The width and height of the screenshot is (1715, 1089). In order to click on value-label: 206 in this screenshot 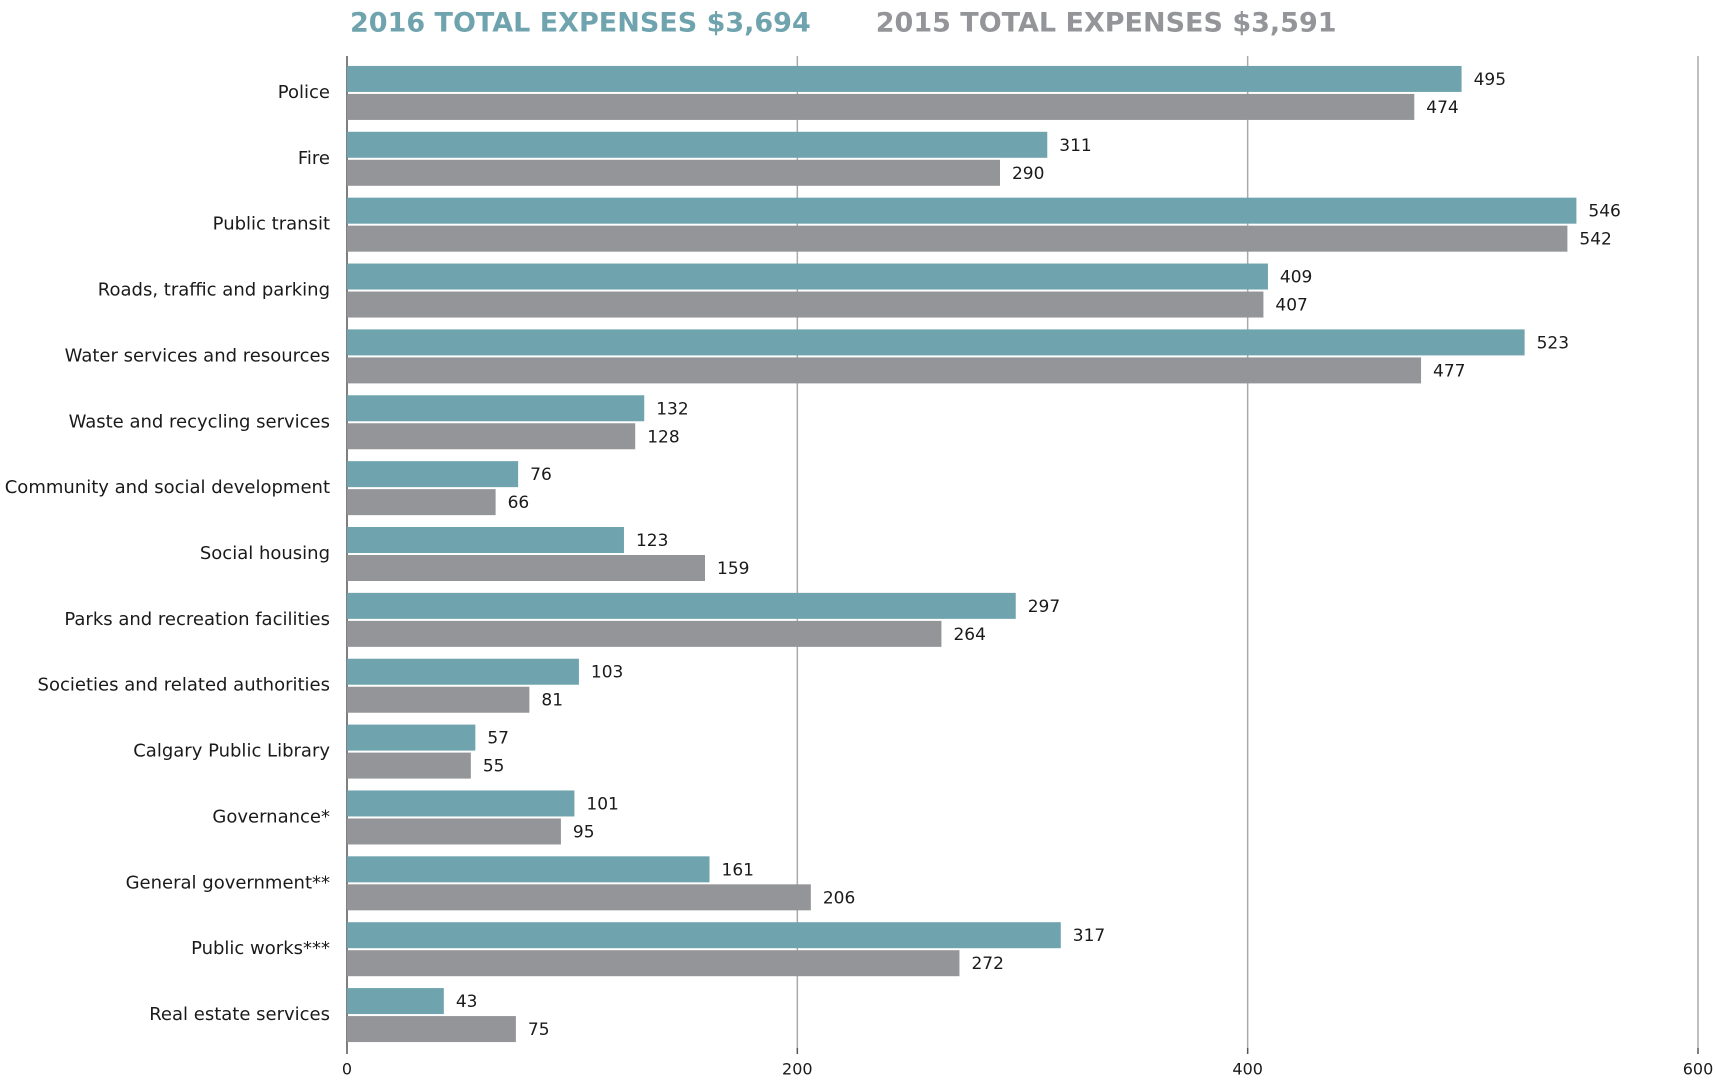, I will do `click(839, 898)`.